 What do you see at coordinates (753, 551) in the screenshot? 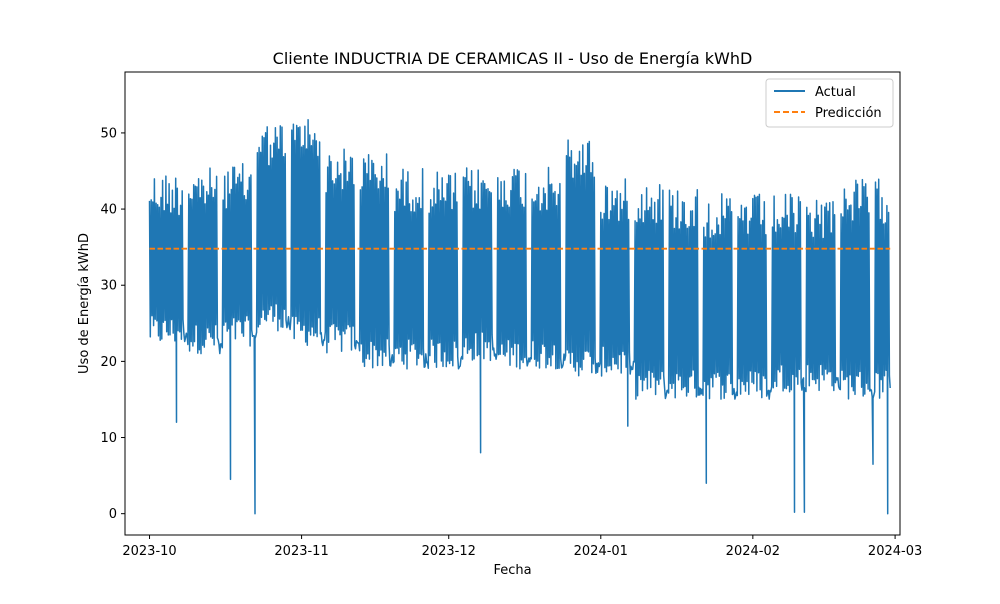
I see `x-tick-label: 2024-02` at bounding box center [753, 551].